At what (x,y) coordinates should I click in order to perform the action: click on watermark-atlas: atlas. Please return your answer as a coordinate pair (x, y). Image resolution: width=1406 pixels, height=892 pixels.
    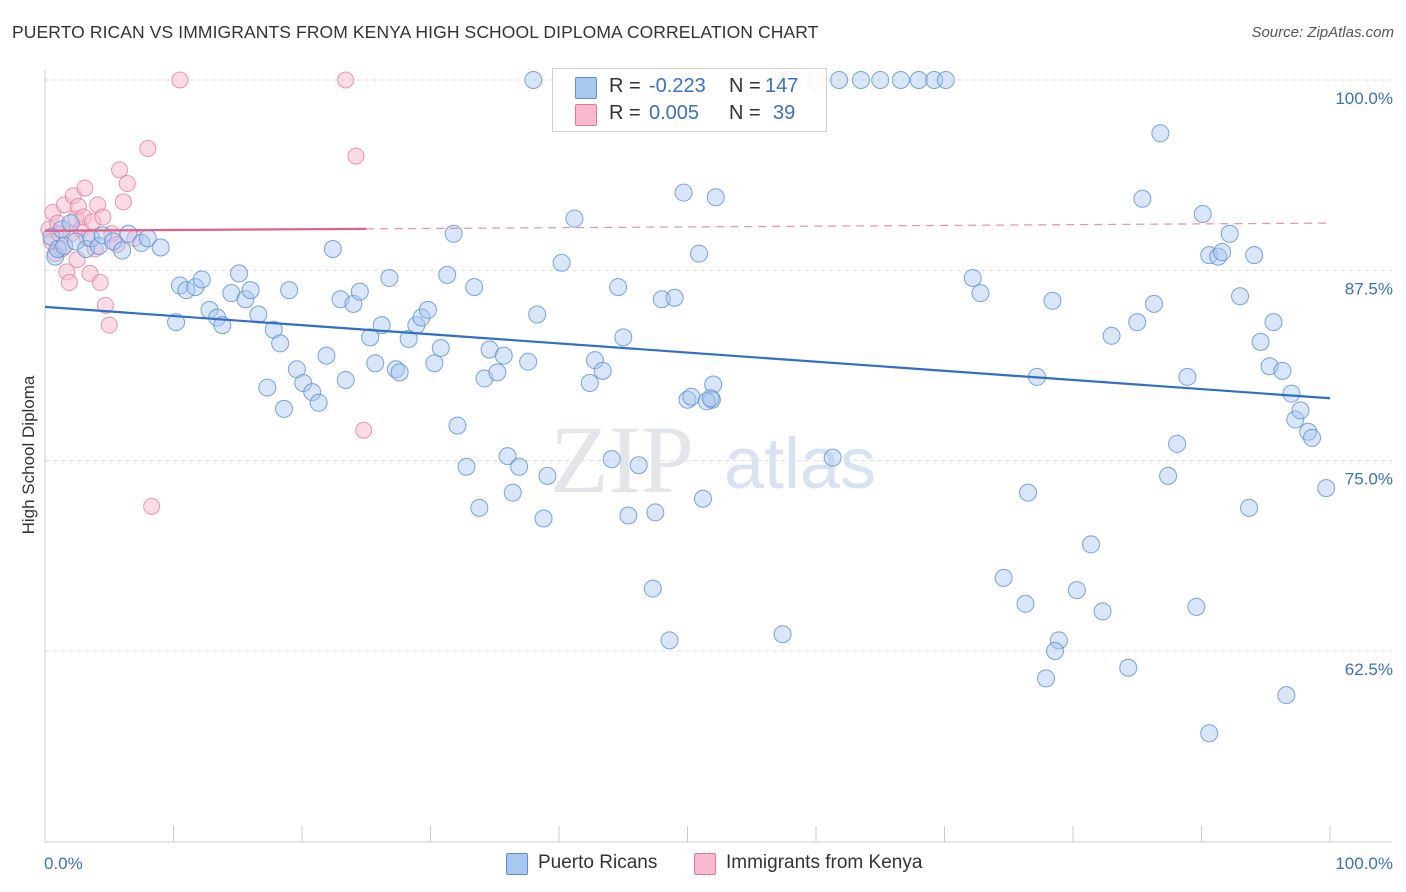
    Looking at the image, I should click on (800, 464).